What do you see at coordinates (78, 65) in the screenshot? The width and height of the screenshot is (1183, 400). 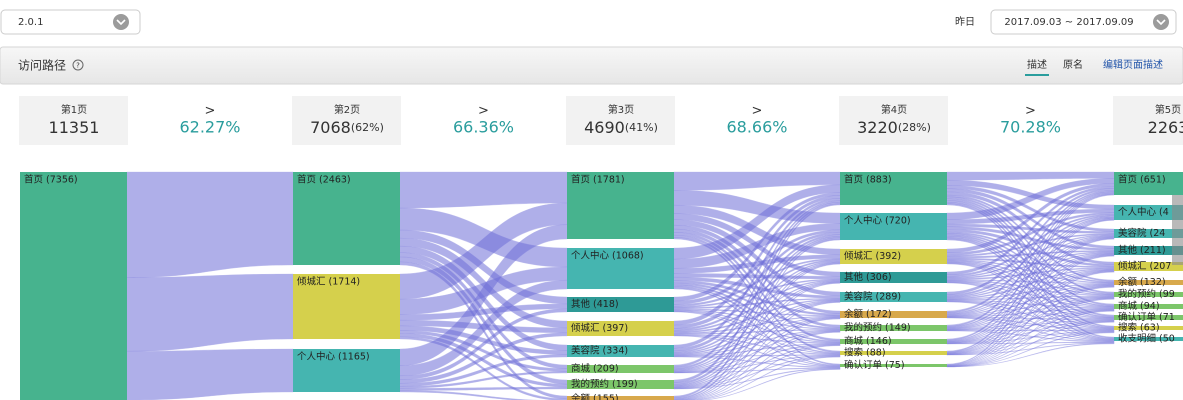 I see `help-icon` at bounding box center [78, 65].